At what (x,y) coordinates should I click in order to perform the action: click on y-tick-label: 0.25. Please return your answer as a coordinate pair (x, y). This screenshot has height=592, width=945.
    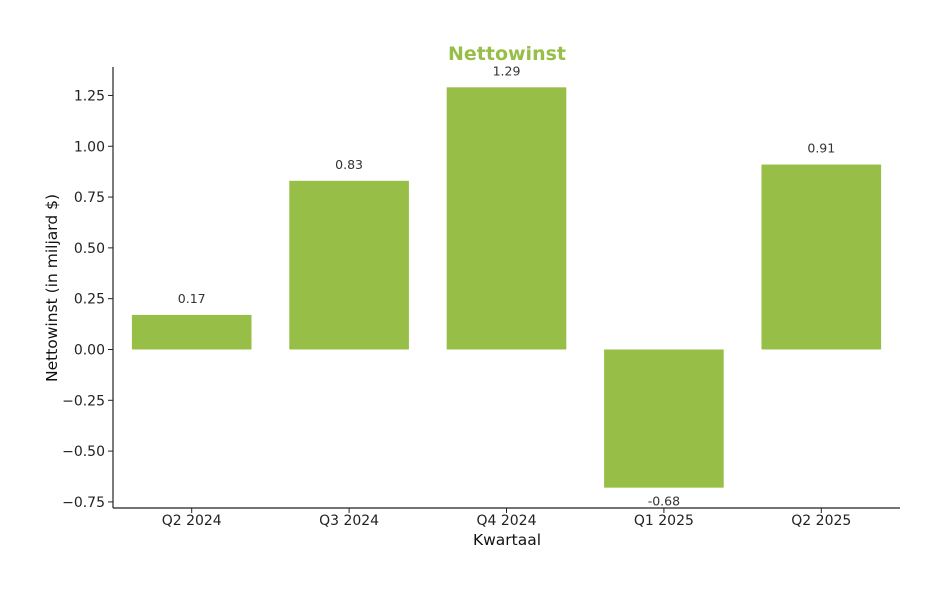
    Looking at the image, I should click on (89, 300).